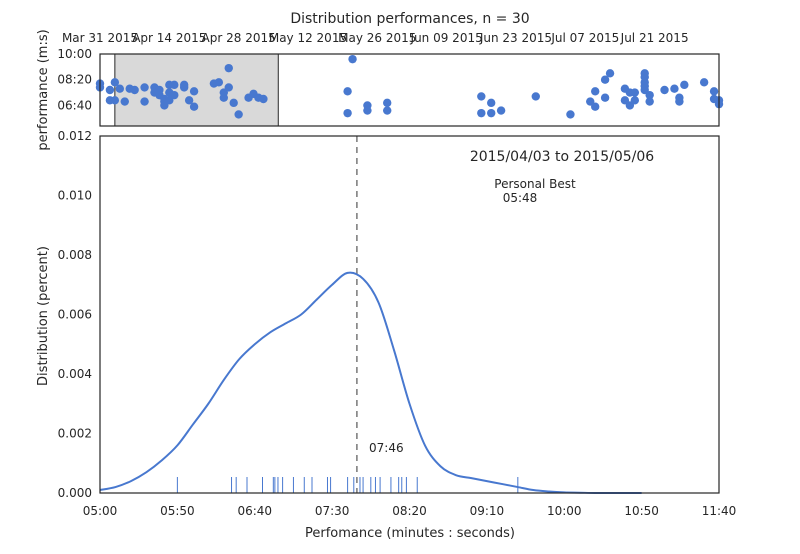  Describe the element at coordinates (239, 38) in the screenshot. I see `top-x-tick-label: Apr 28 2015` at that location.